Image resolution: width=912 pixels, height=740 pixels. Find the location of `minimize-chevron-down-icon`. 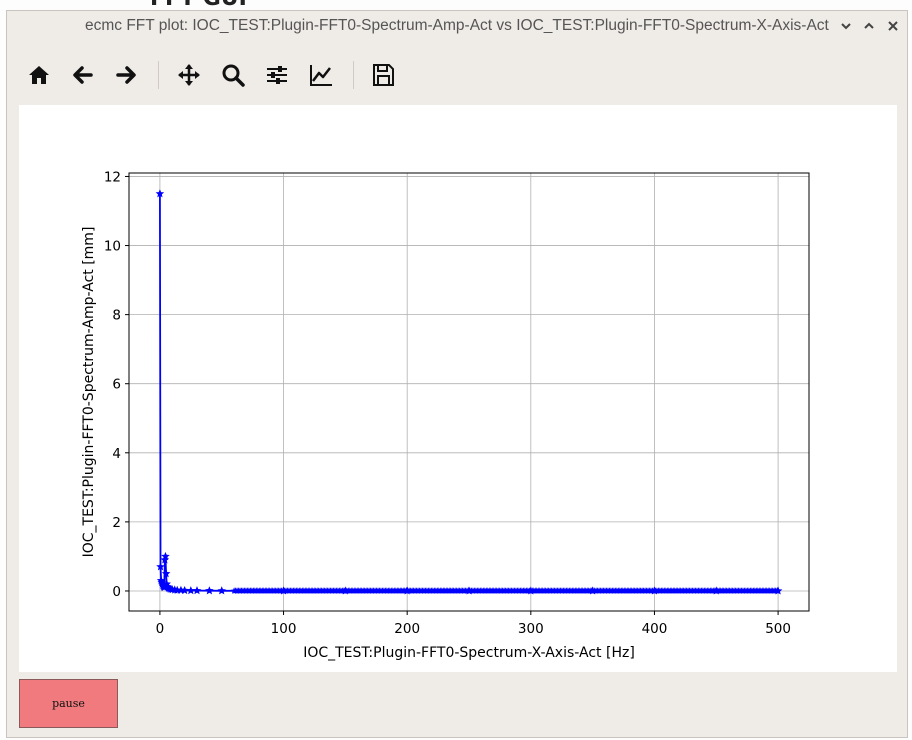

minimize-chevron-down-icon is located at coordinates (846, 26).